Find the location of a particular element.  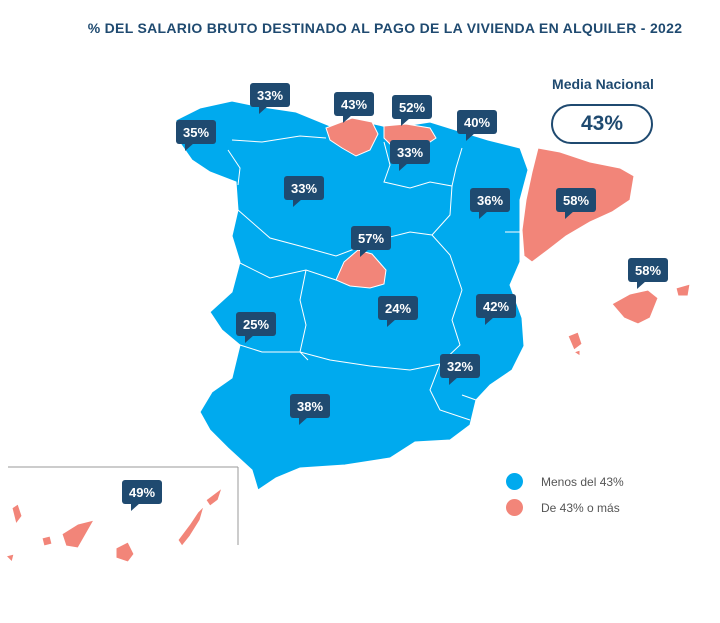

region-canarias-fuerteventura is located at coordinates (191, 525).